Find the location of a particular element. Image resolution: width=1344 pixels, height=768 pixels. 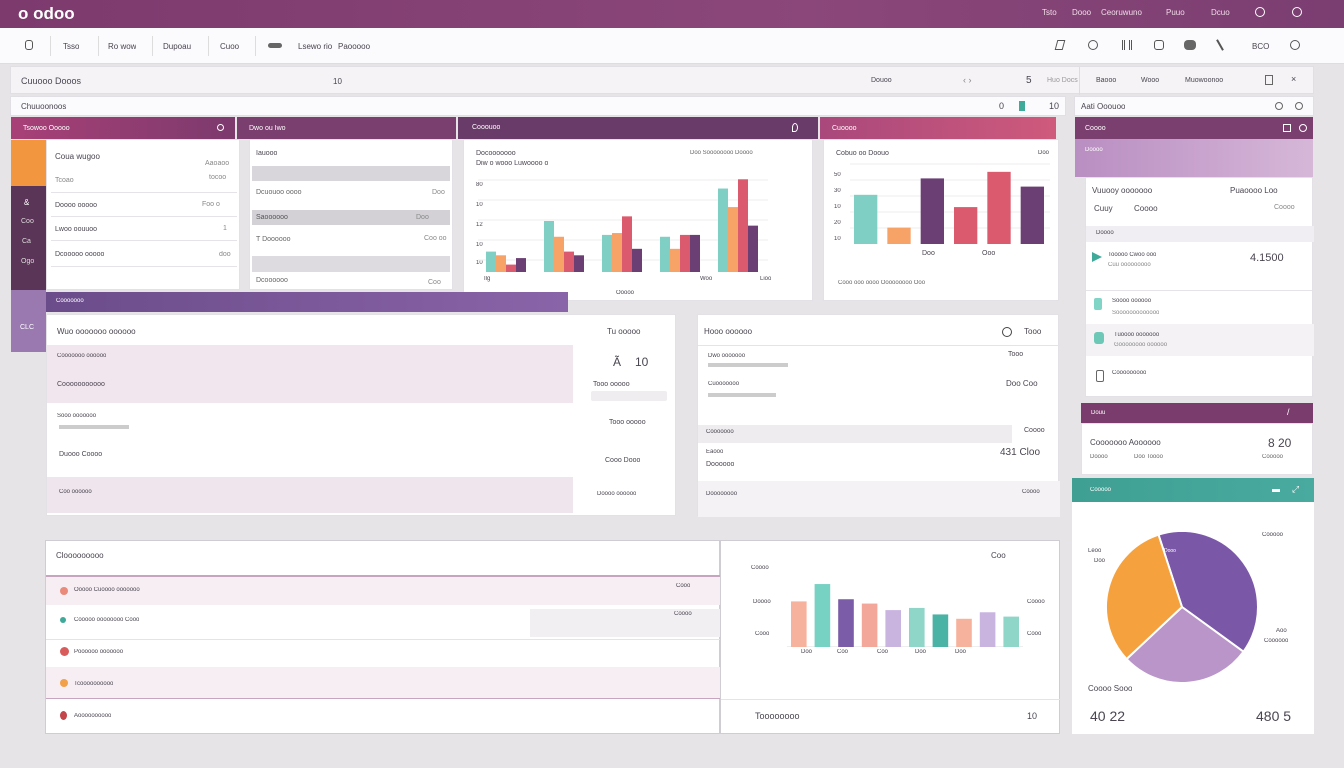

minimize-icon is located at coordinates (1276, 490).